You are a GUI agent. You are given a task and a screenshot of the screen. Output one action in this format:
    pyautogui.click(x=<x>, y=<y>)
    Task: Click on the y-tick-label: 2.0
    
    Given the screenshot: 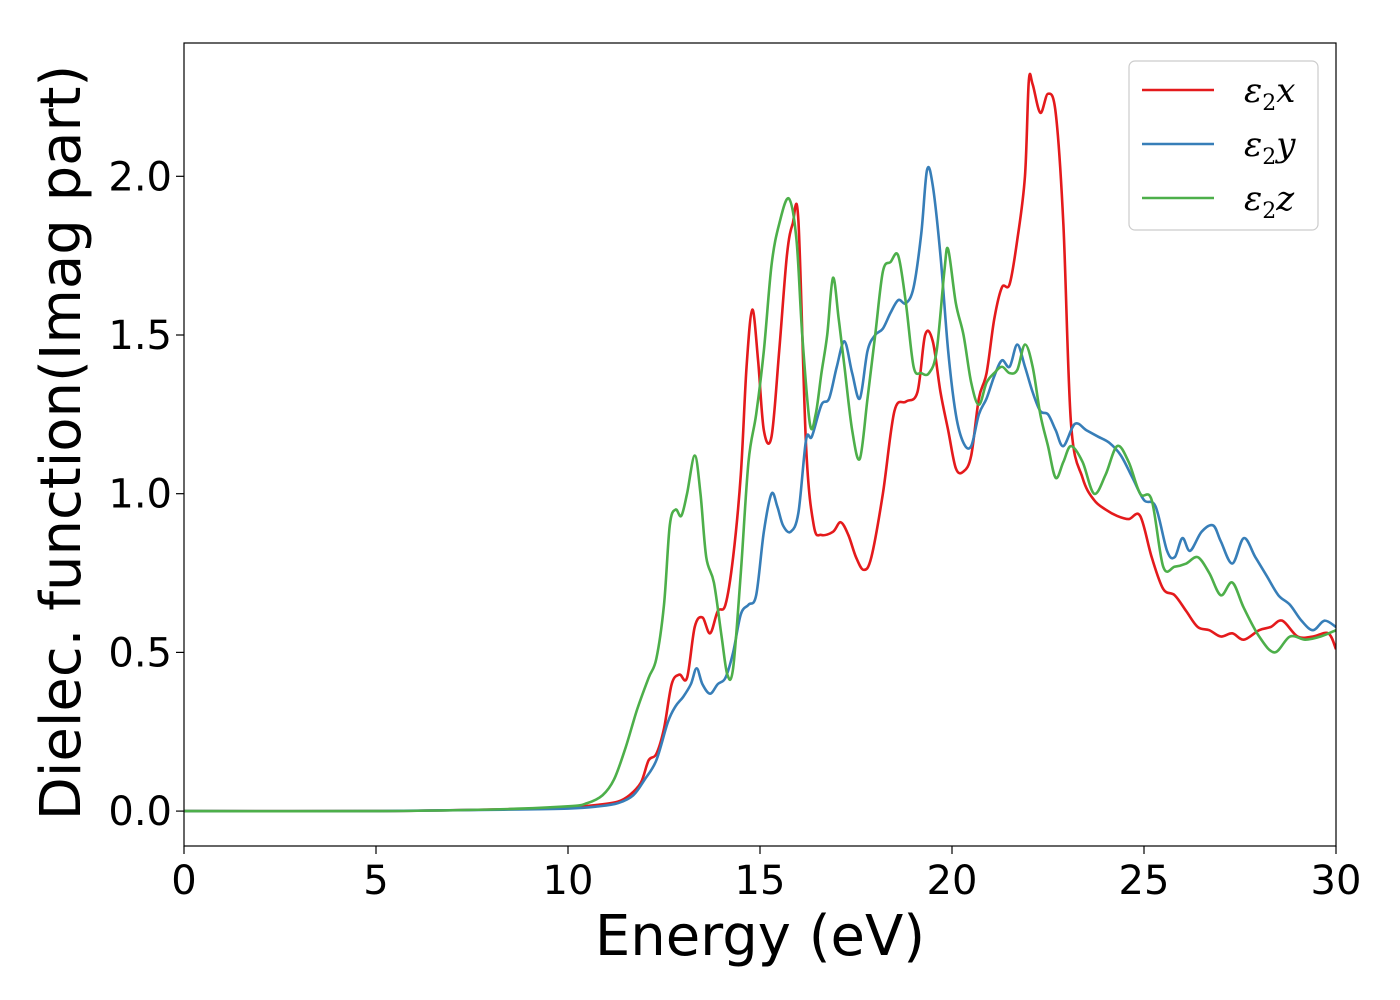 What is the action you would take?
    pyautogui.click(x=140, y=177)
    